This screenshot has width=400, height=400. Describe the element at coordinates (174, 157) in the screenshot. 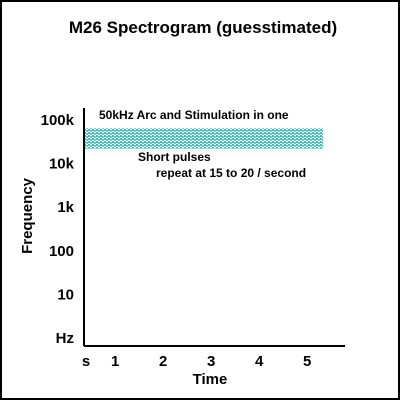

I see `pulse-annotation-line1: Short pulses` at that location.